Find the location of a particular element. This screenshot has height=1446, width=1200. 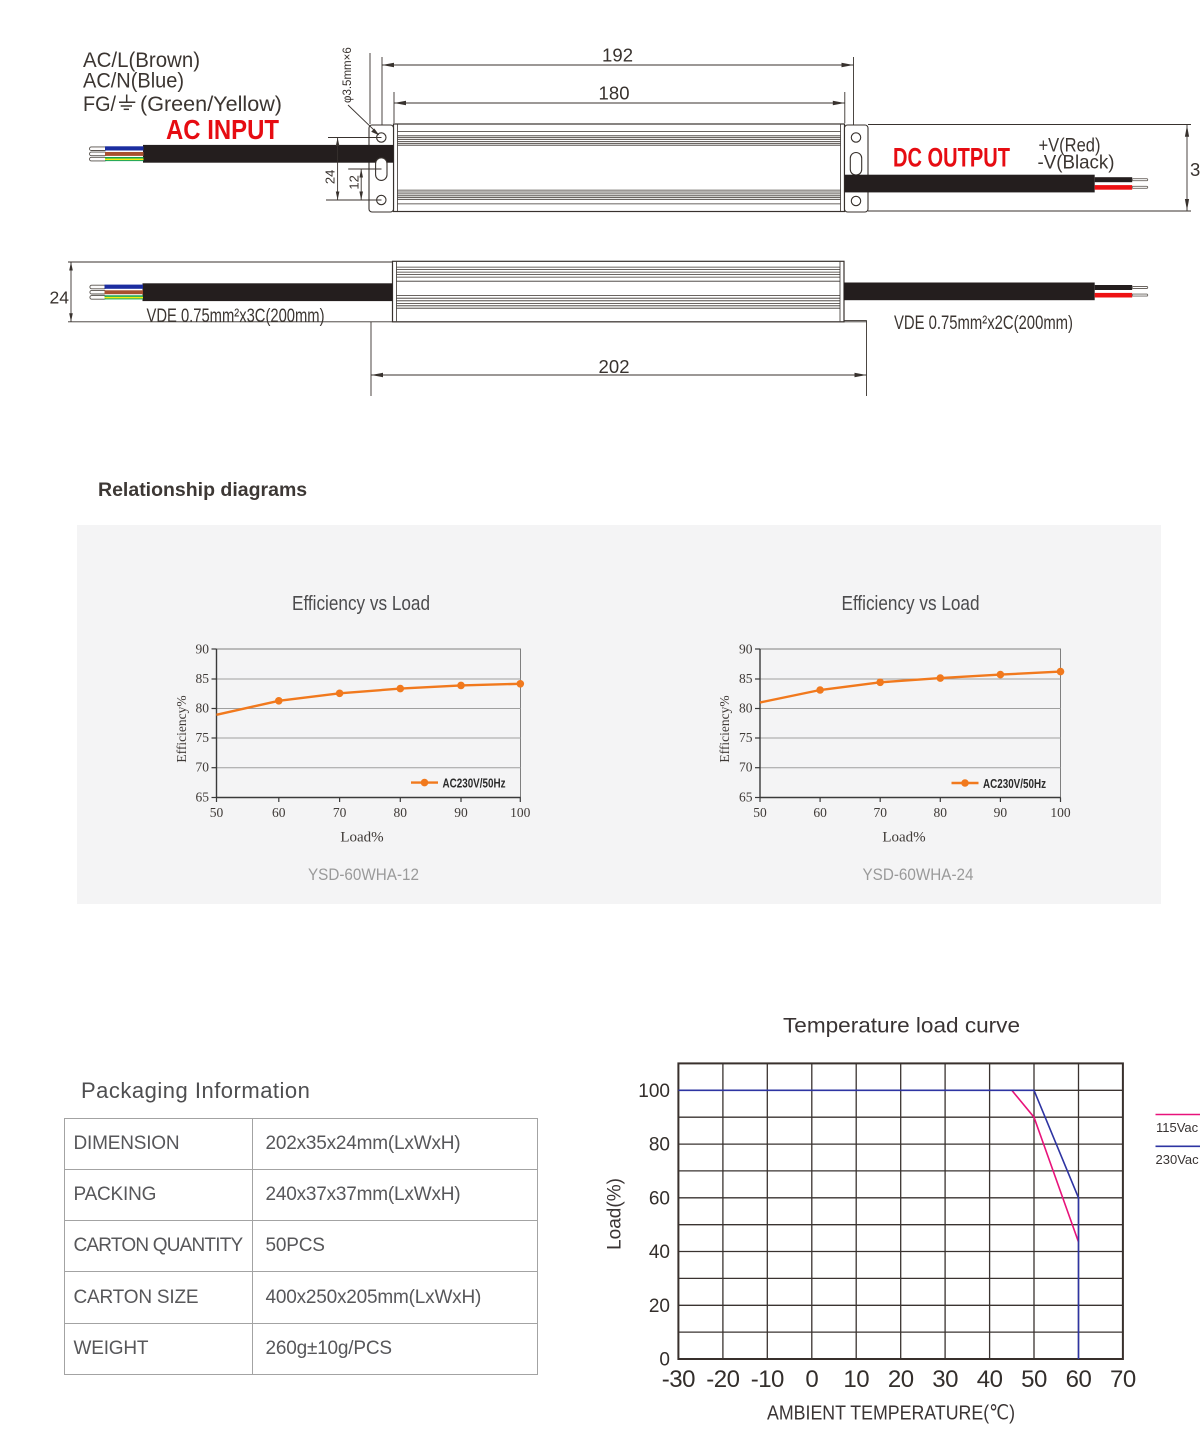

svg-text: Temperature load curve is located at coordinates (901, 1026).